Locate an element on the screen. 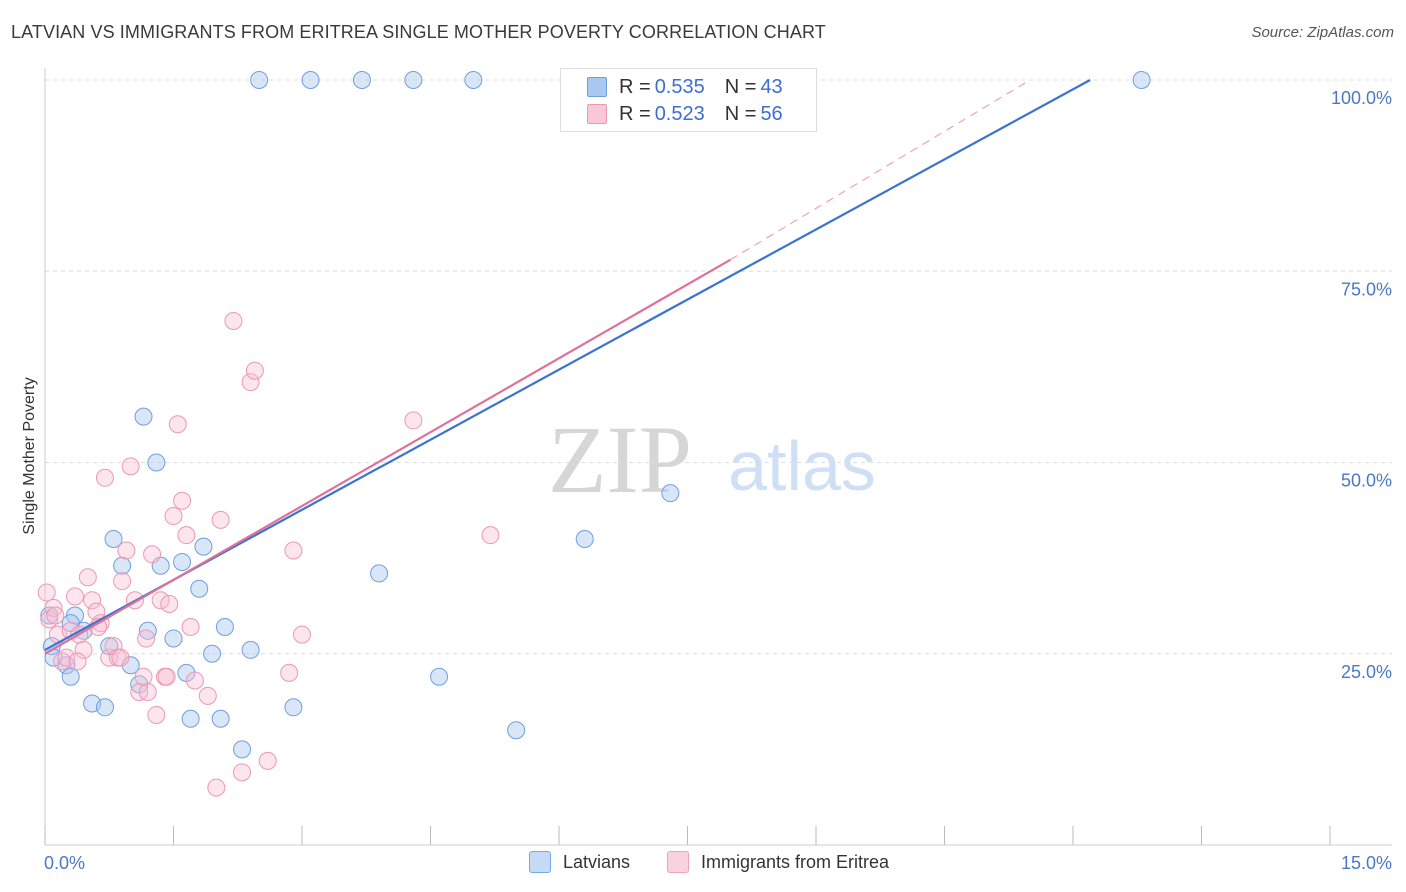 Image resolution: width=1406 pixels, height=892 pixels. x-tick-label: 15.0% is located at coordinates (1366, 863).